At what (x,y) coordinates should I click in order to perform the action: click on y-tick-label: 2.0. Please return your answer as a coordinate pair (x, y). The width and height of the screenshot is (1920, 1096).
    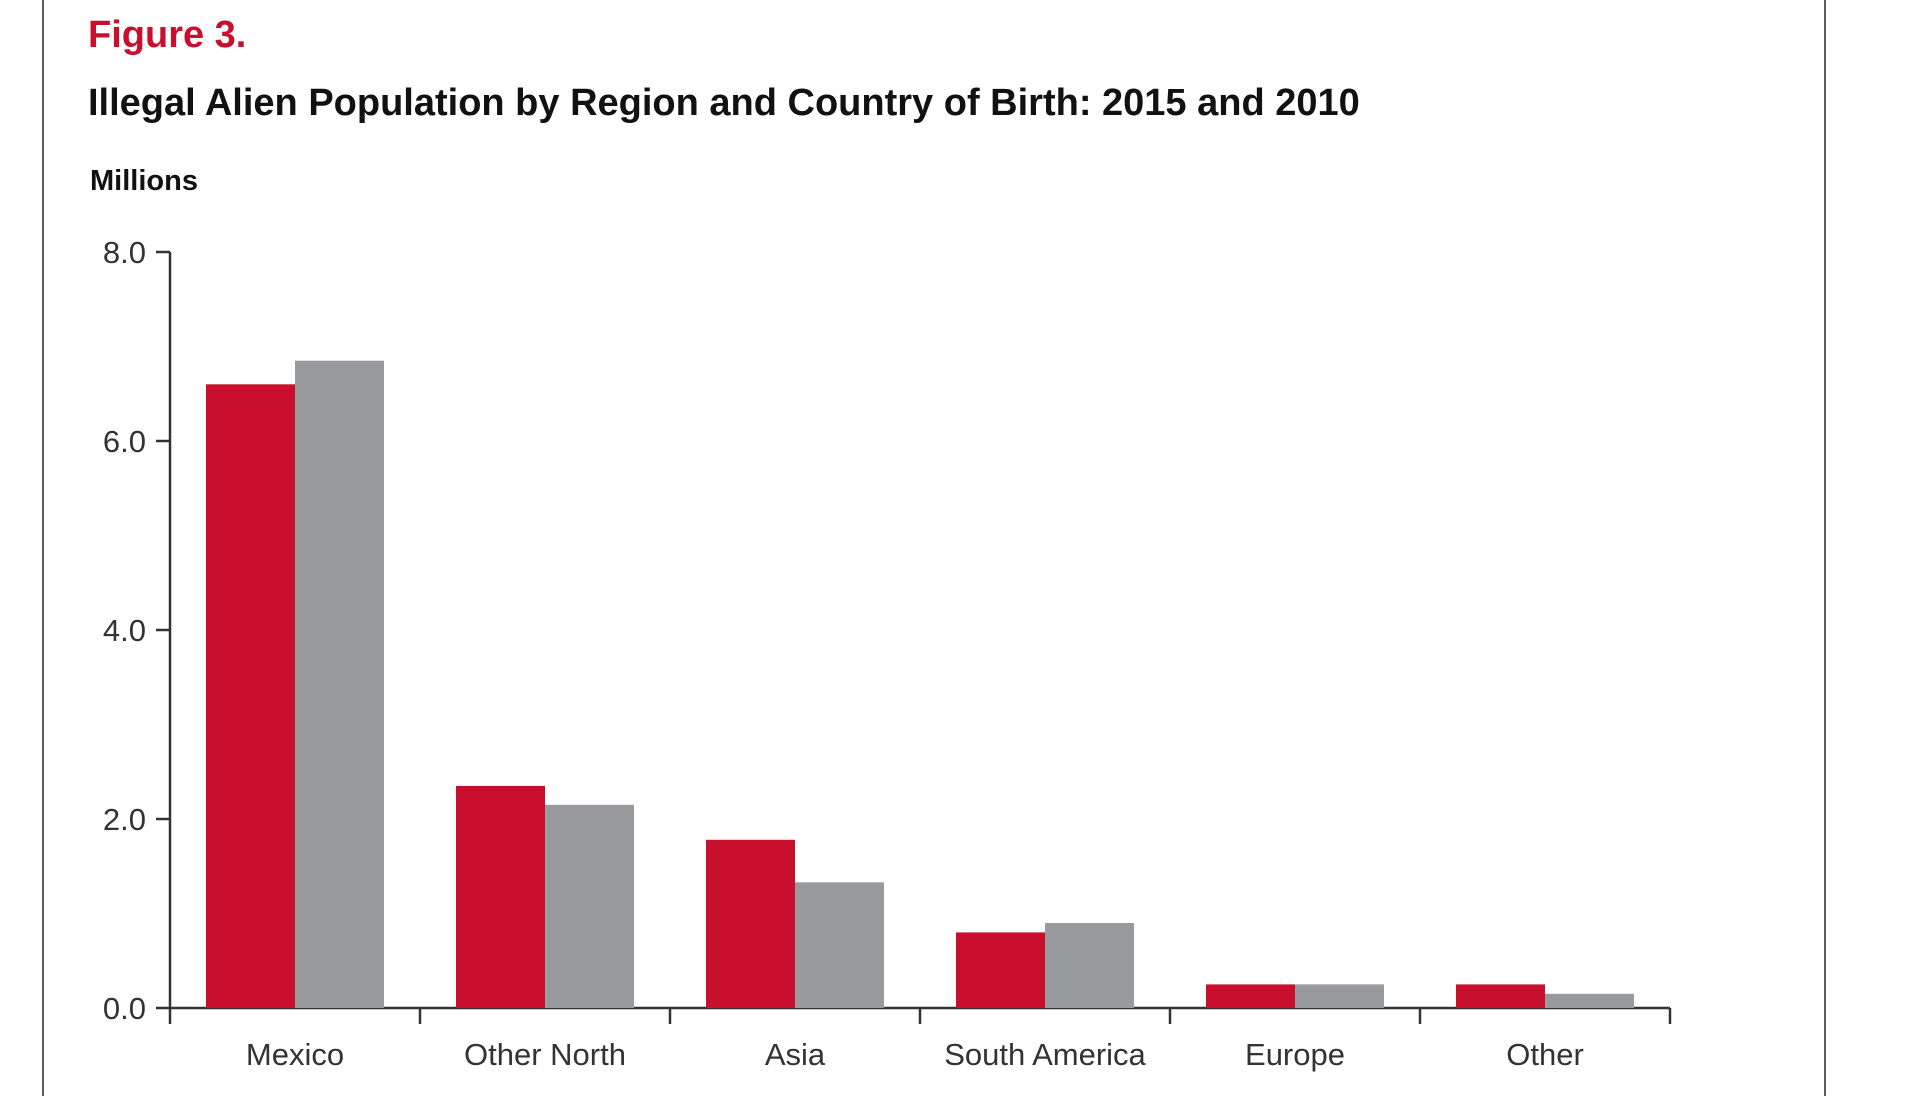
    Looking at the image, I should click on (124, 819).